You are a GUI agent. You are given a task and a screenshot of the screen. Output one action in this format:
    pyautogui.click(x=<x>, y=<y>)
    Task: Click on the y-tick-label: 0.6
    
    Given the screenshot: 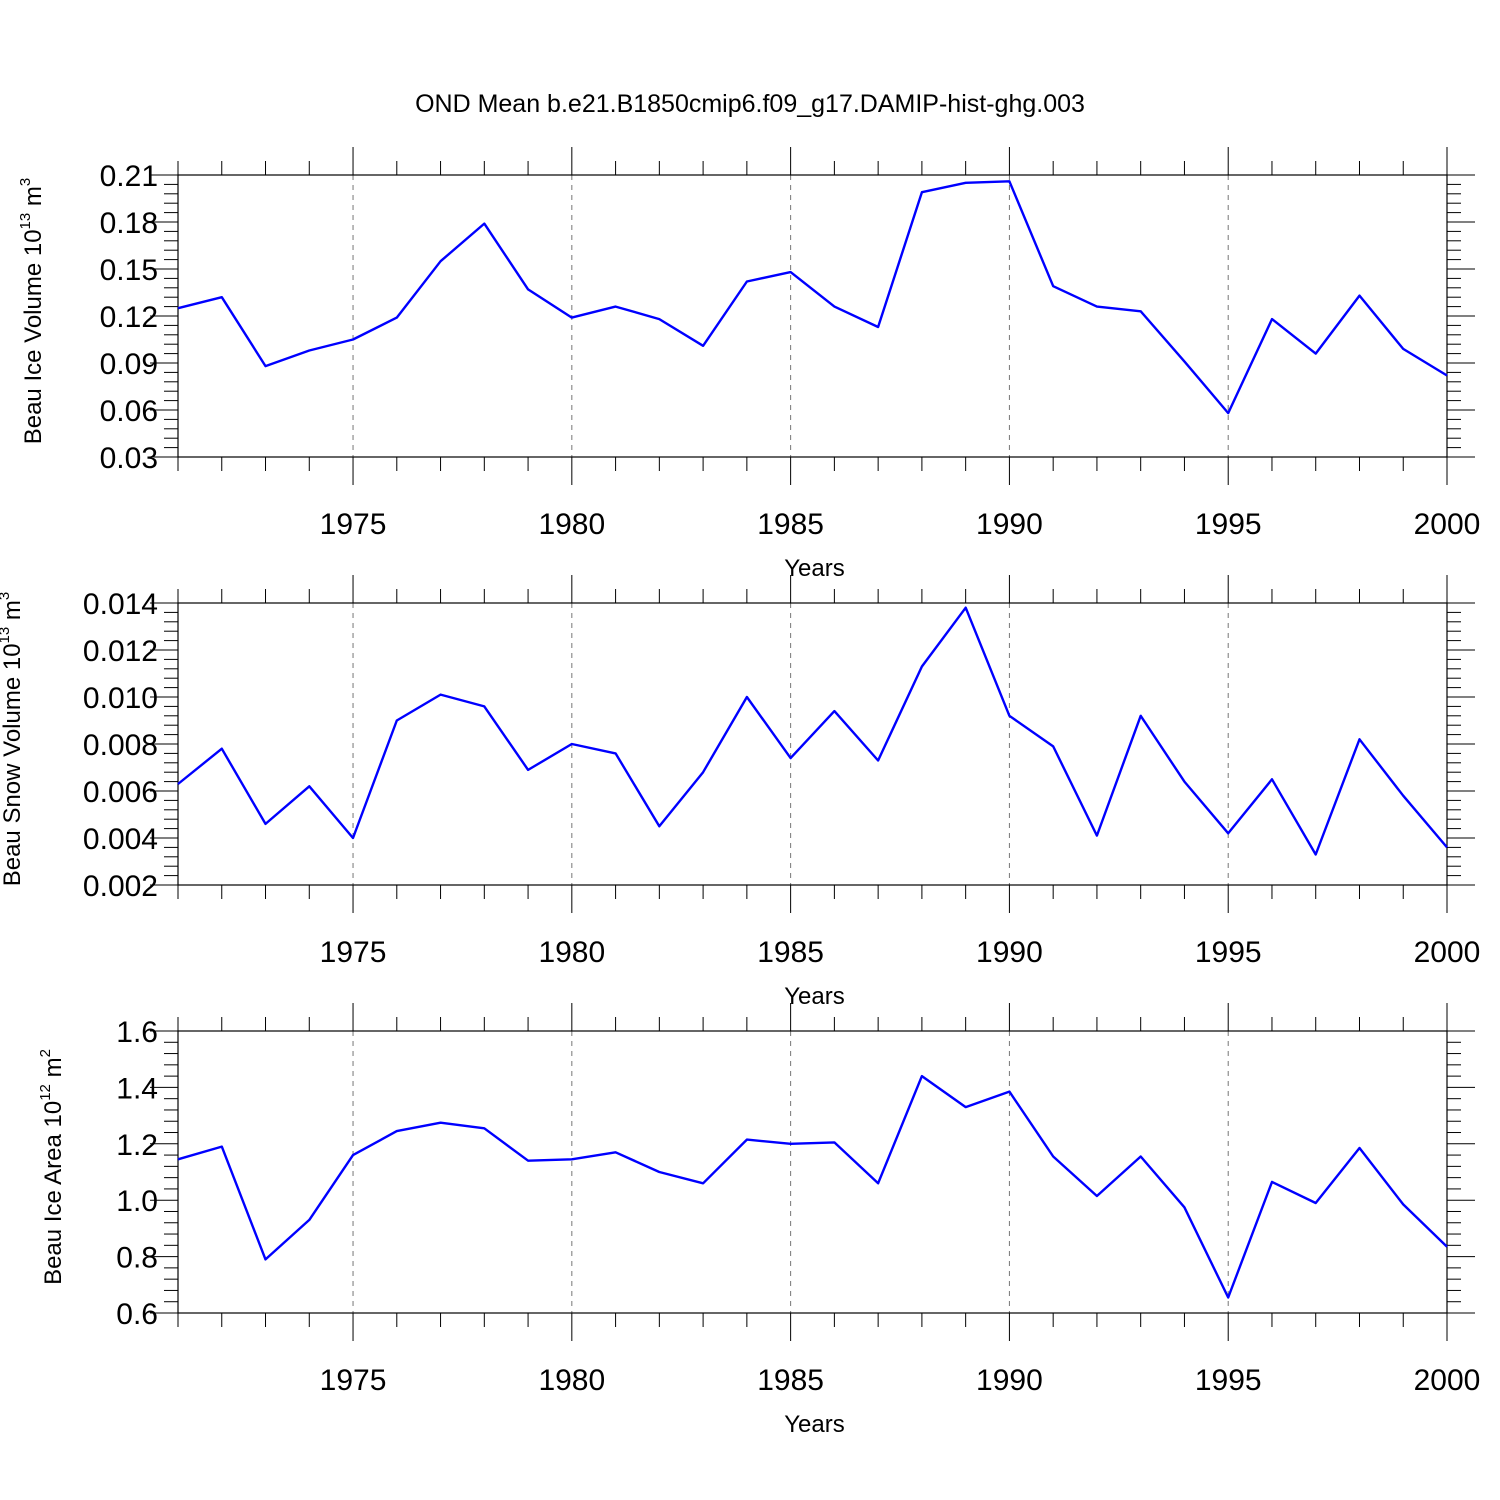 What is the action you would take?
    pyautogui.click(x=137, y=1314)
    